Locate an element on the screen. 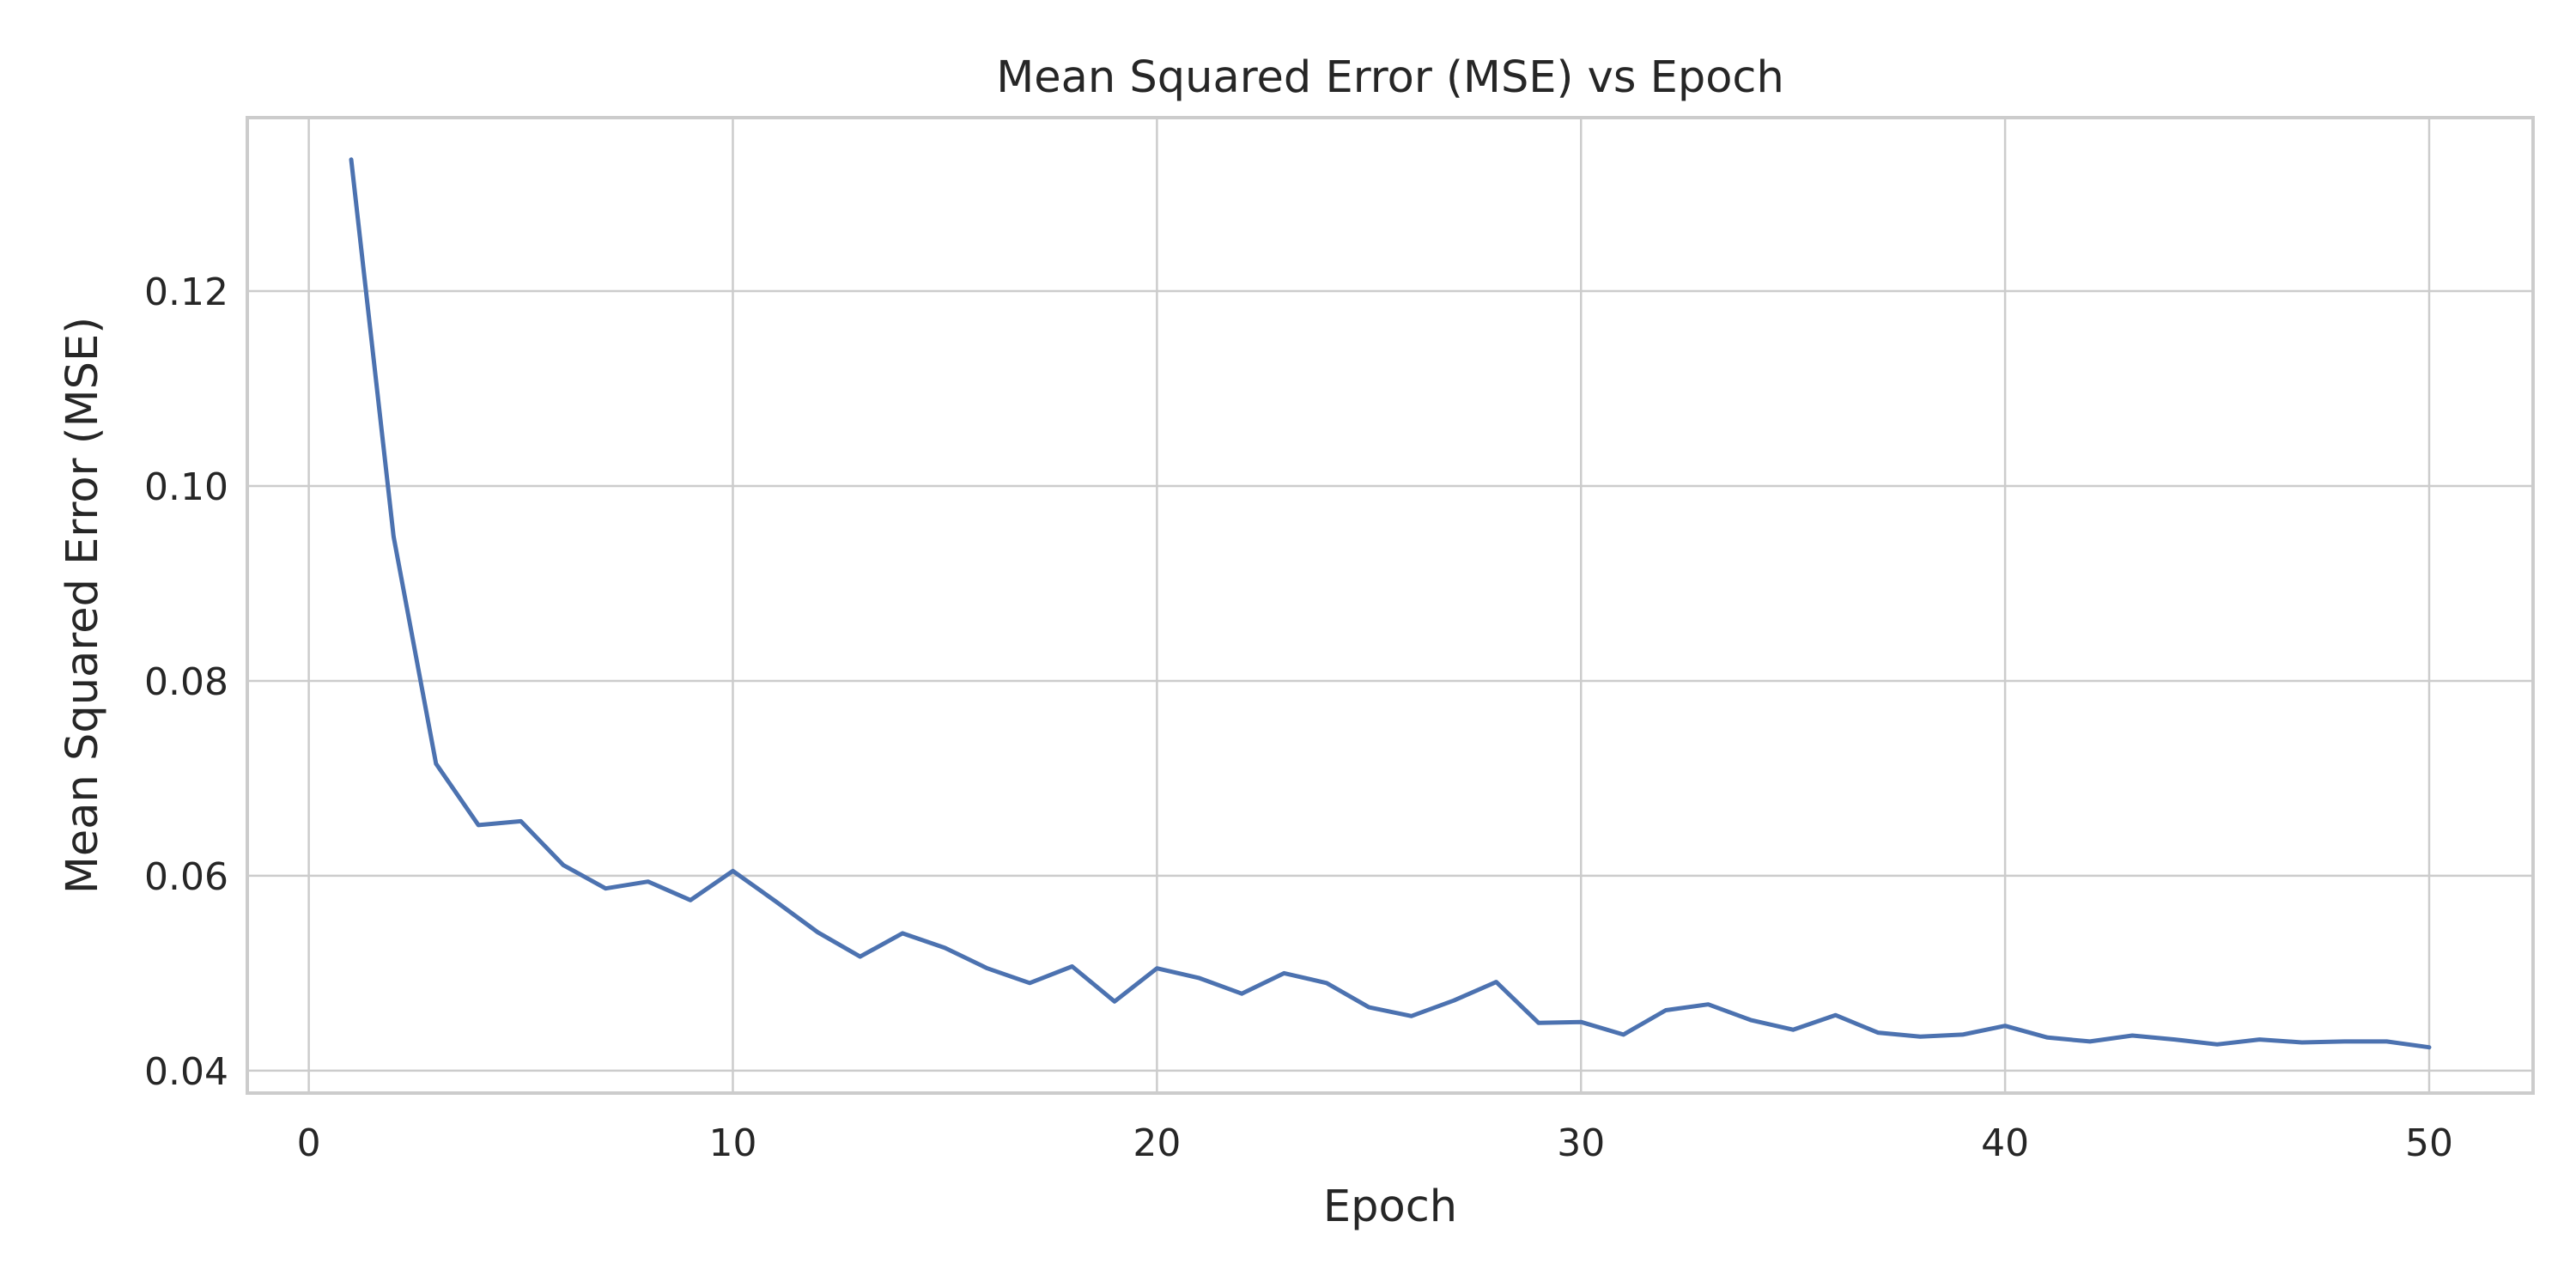 This screenshot has height=1288, width=2576. x-axis-label: Epoch is located at coordinates (1390, 1207).